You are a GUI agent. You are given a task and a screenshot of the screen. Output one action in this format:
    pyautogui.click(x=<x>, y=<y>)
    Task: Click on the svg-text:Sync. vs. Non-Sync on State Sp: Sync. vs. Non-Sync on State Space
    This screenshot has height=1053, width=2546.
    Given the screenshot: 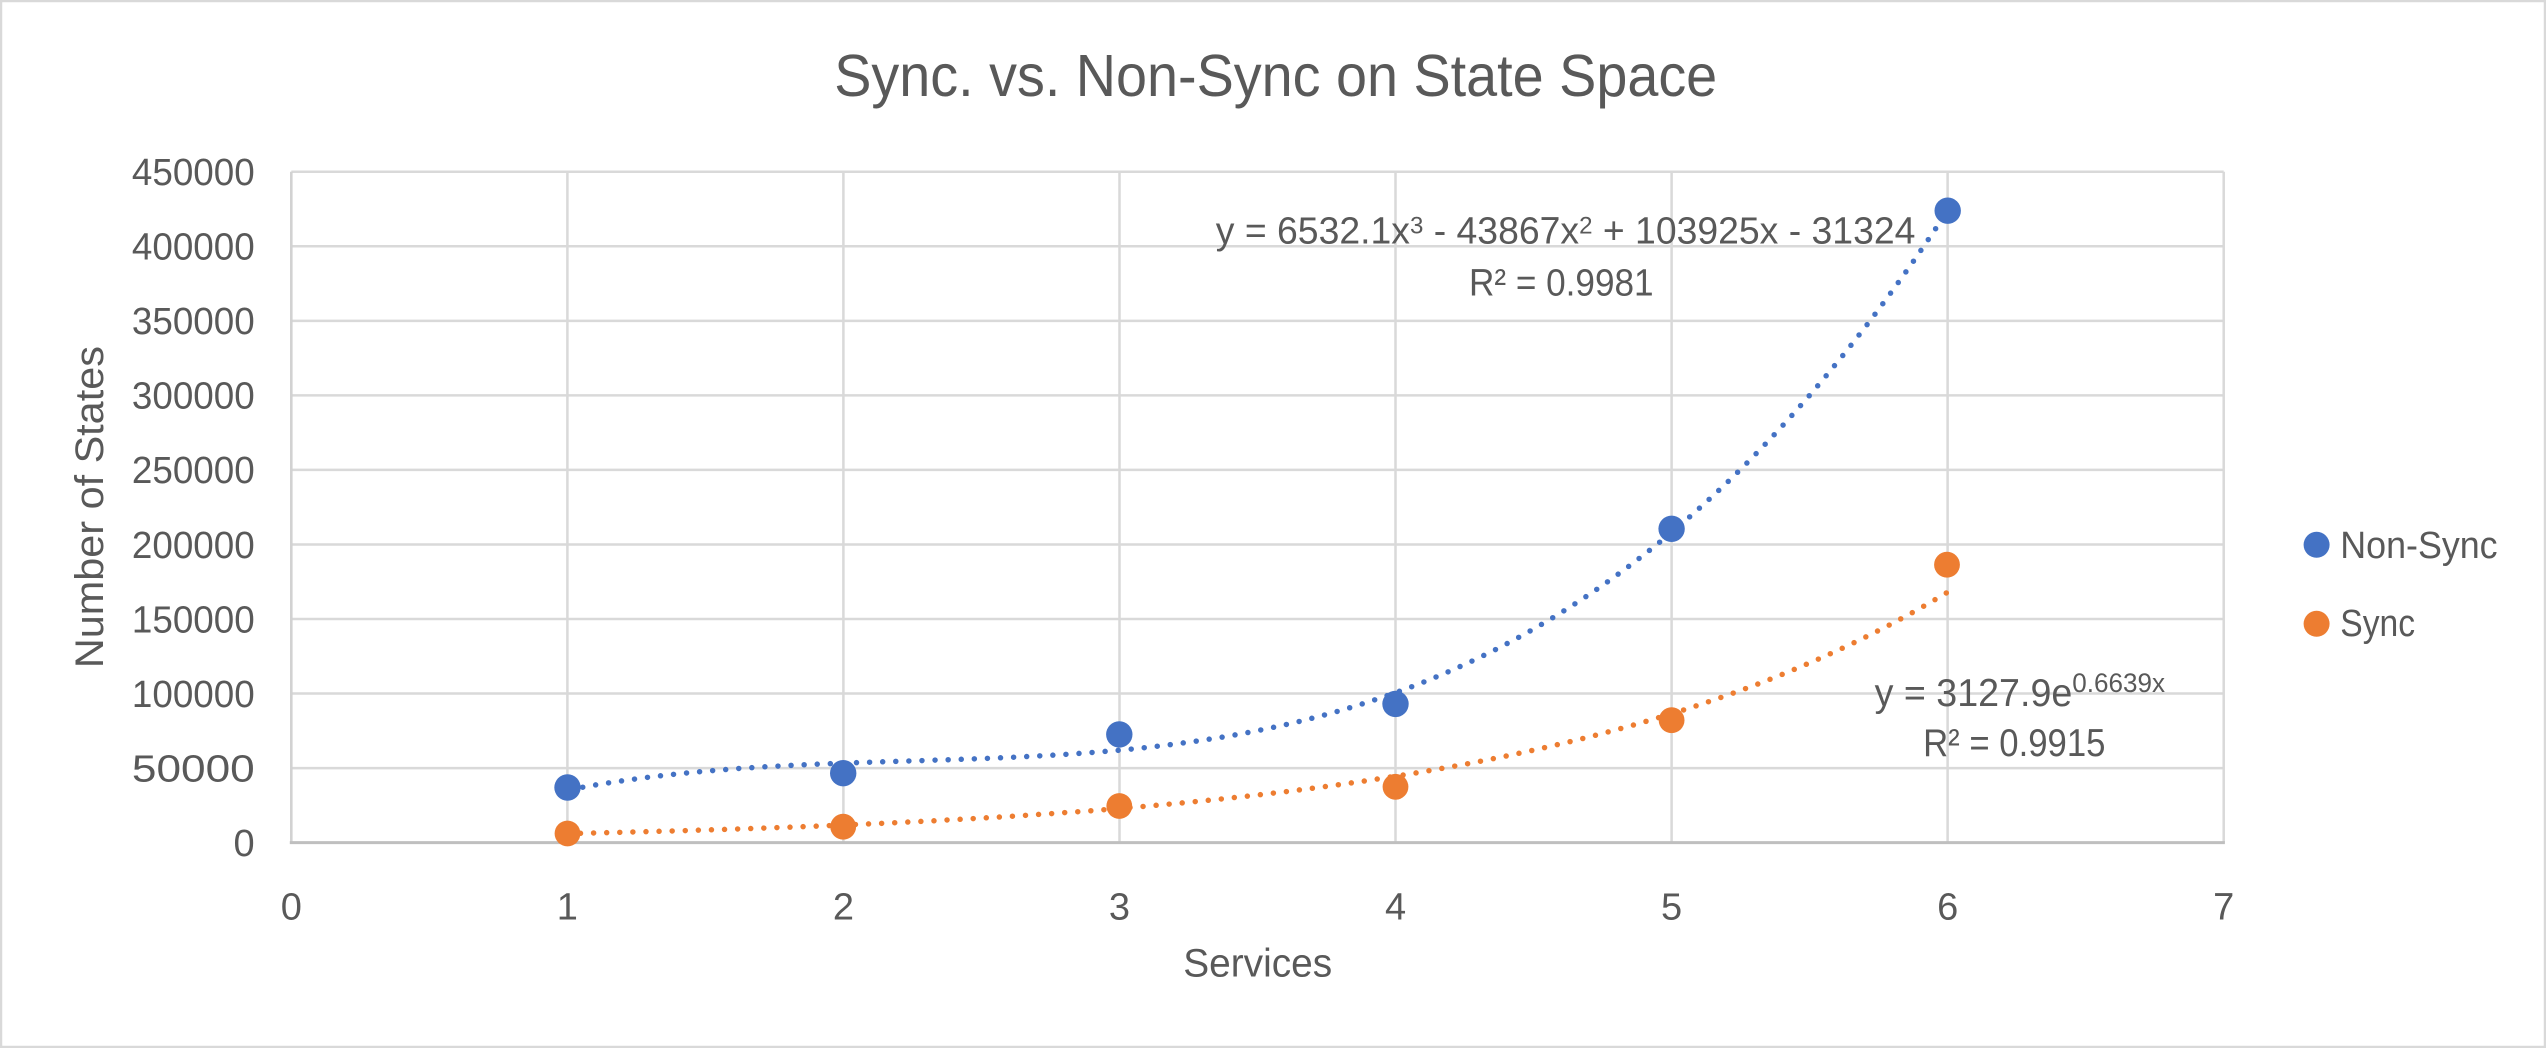 What is the action you would take?
    pyautogui.click(x=1275, y=76)
    